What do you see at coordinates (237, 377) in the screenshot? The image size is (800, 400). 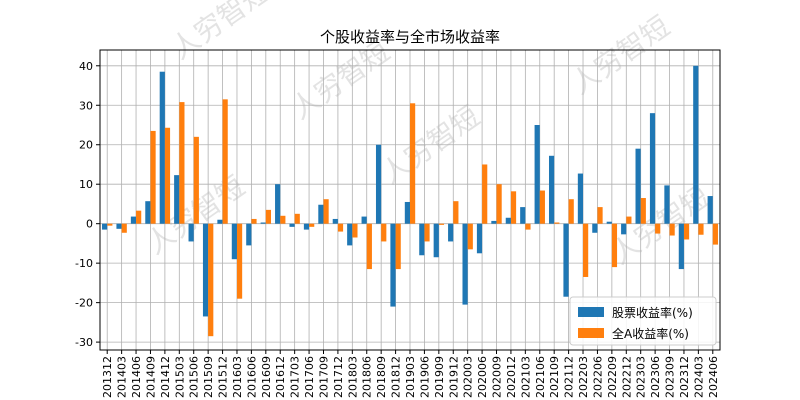 I see `x-tick-label: 201603` at bounding box center [237, 377].